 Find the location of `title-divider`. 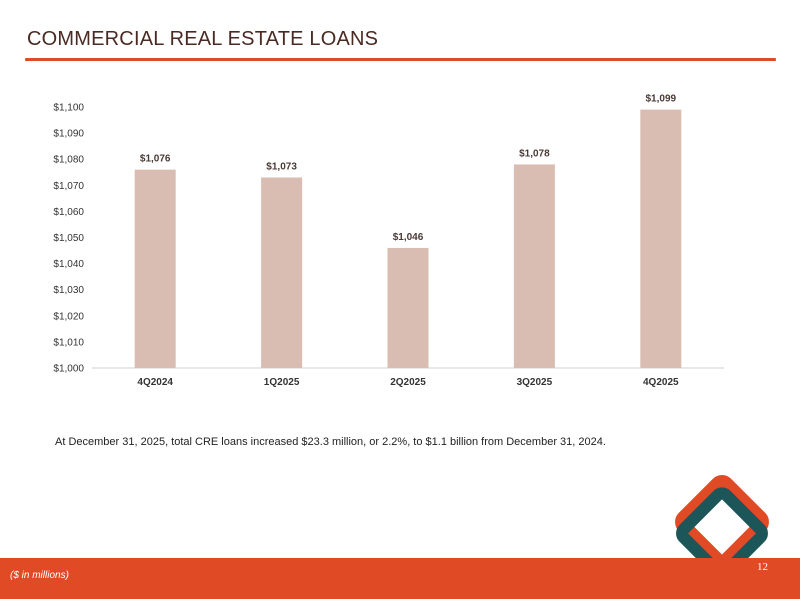

title-divider is located at coordinates (400, 59).